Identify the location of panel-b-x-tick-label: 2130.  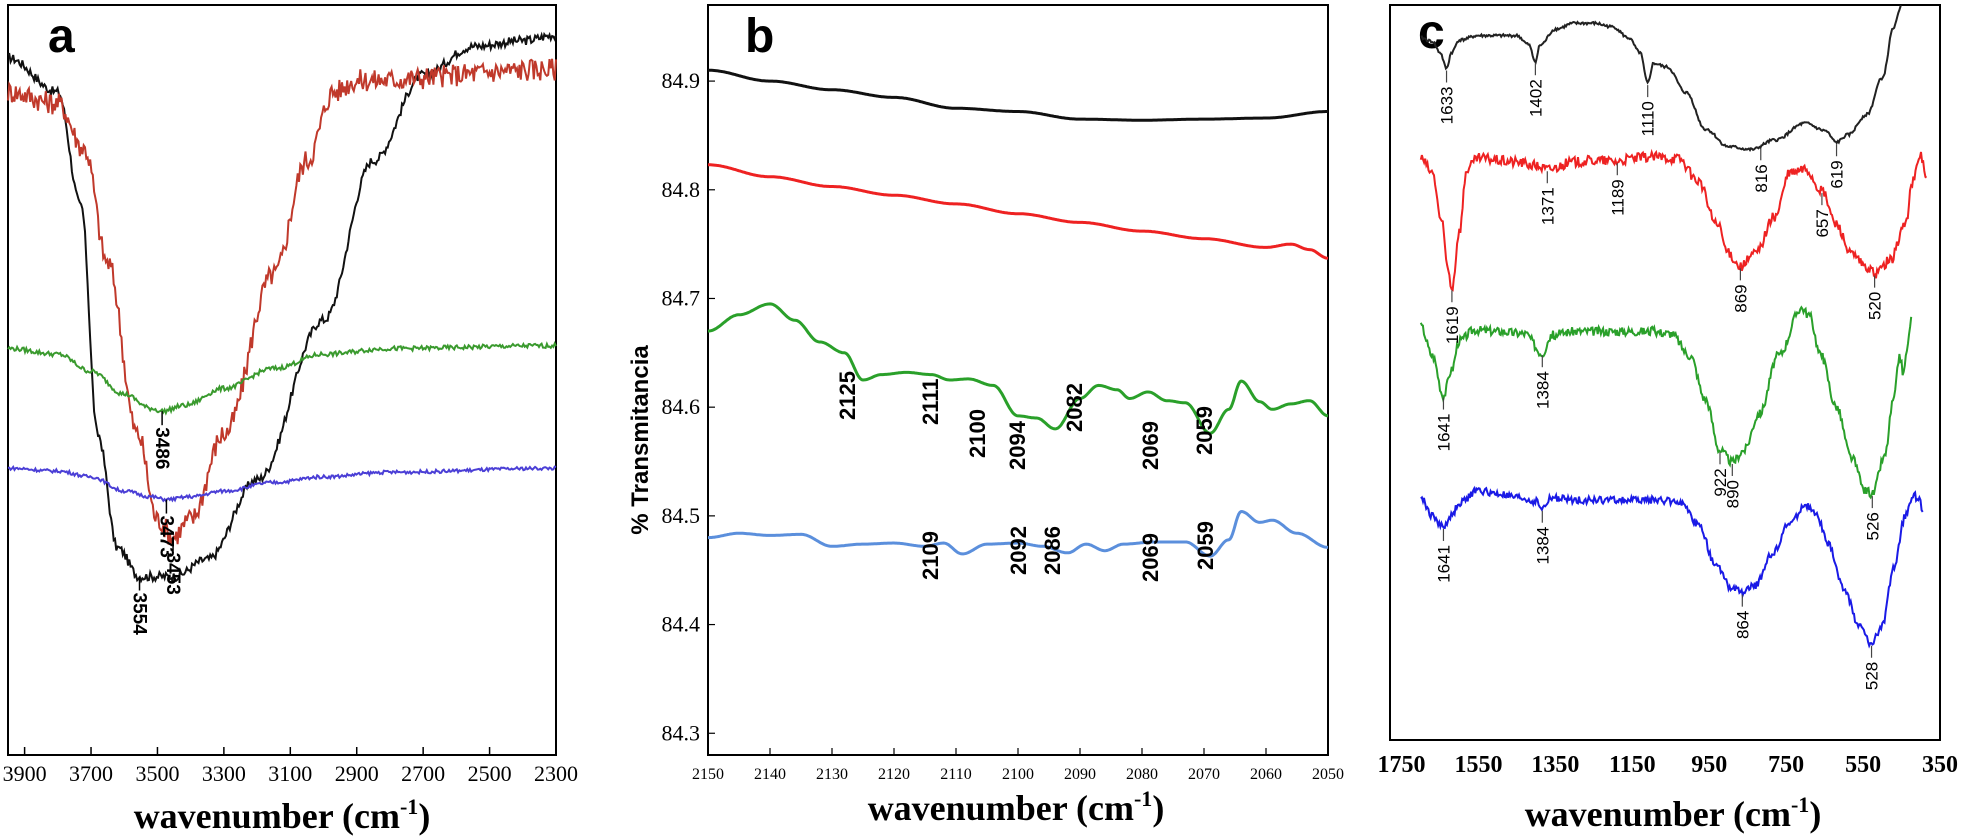
(832, 774).